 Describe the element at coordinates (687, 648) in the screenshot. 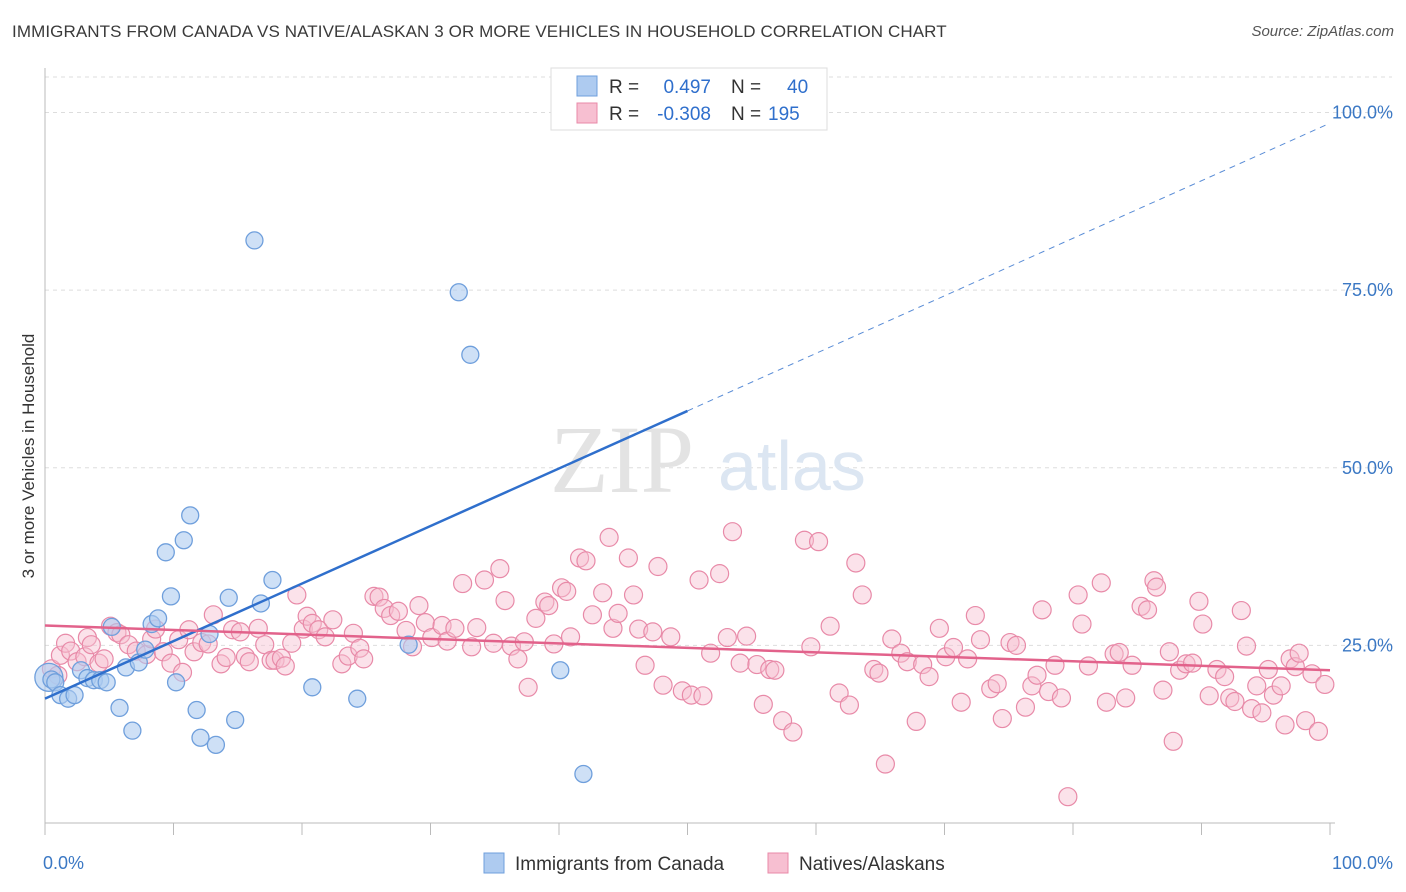

I see `trend-line-natives-alaskans` at that location.